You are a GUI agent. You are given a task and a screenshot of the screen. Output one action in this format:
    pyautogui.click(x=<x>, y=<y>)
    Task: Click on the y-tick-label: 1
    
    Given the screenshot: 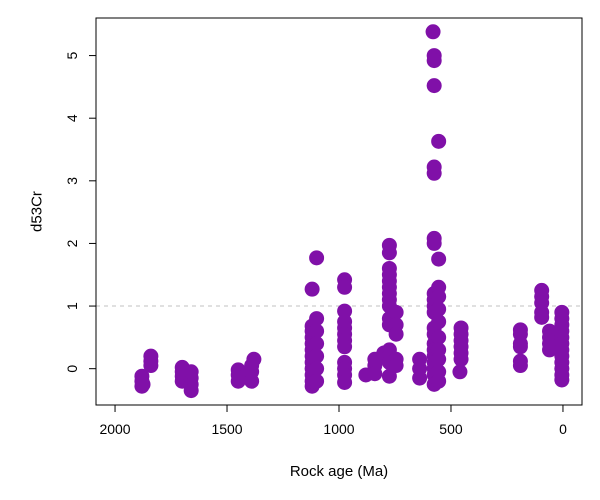 What is the action you would take?
    pyautogui.click(x=72, y=306)
    